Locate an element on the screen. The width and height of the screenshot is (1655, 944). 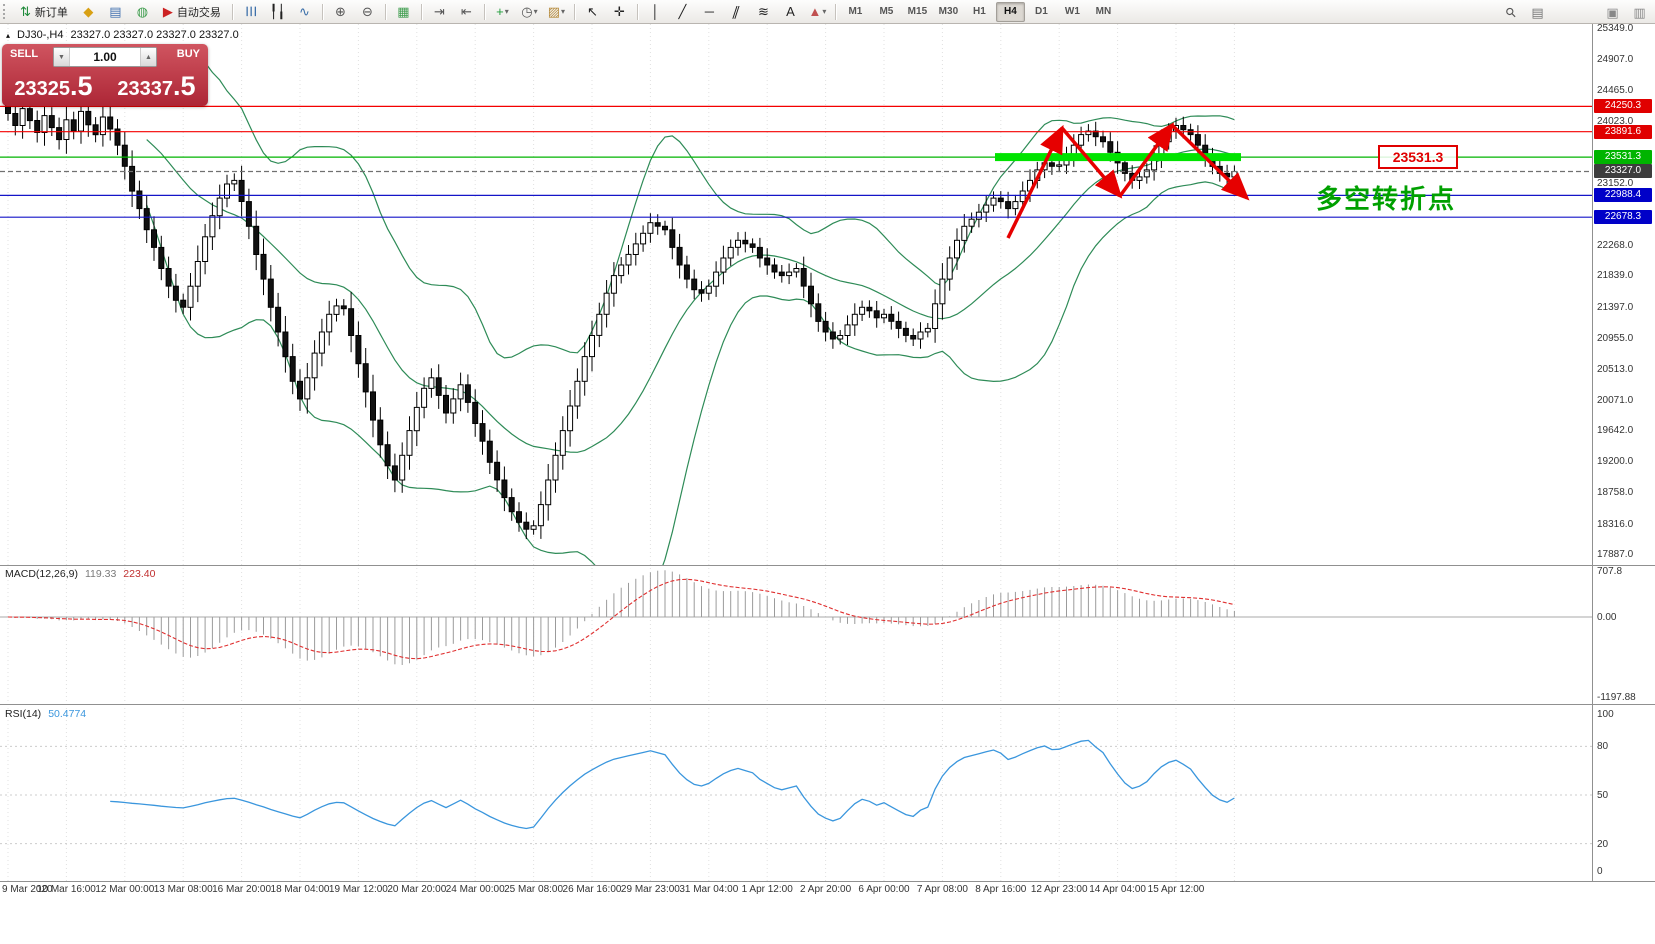
lot-decrease-button: ▼ is located at coordinates (62, 57).